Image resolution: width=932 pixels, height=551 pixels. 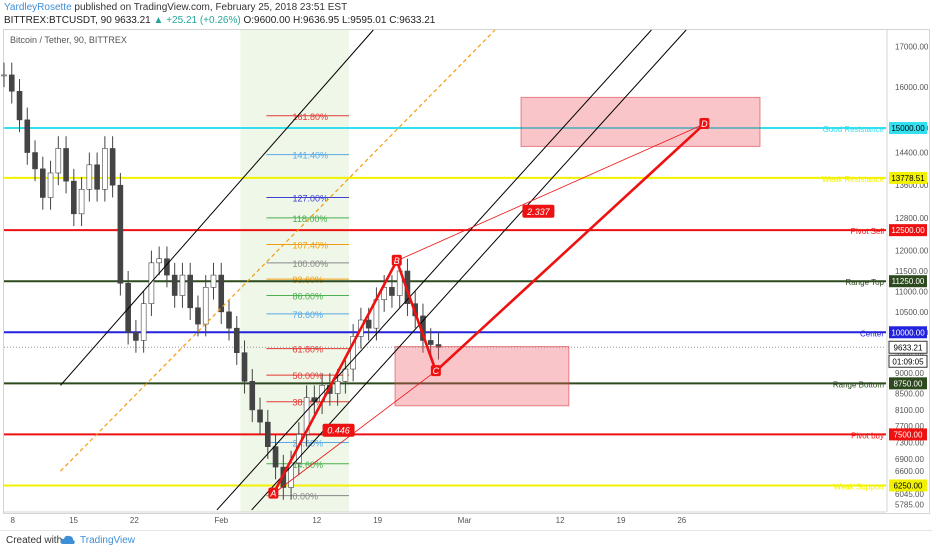 I want to click on price-axis-badge-label: 11250.00, so click(x=908, y=281).